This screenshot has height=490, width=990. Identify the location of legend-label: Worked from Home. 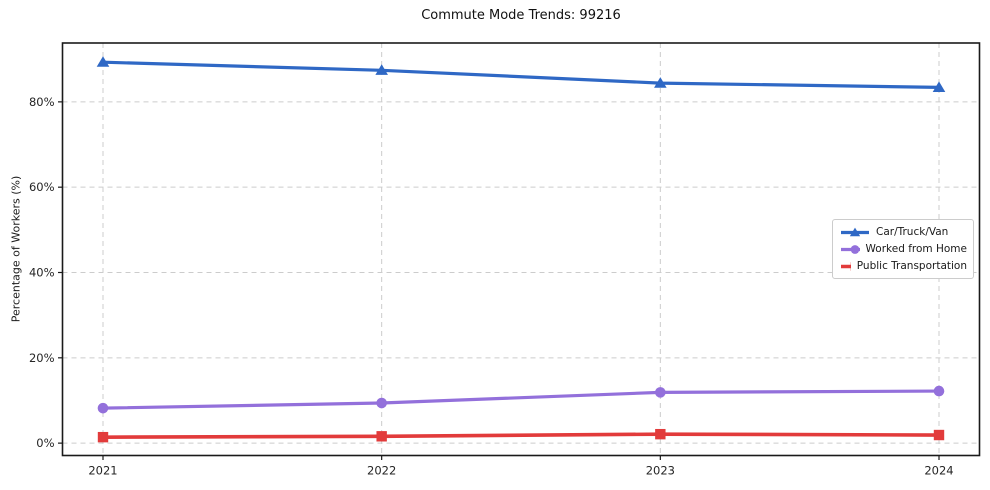
(916, 249).